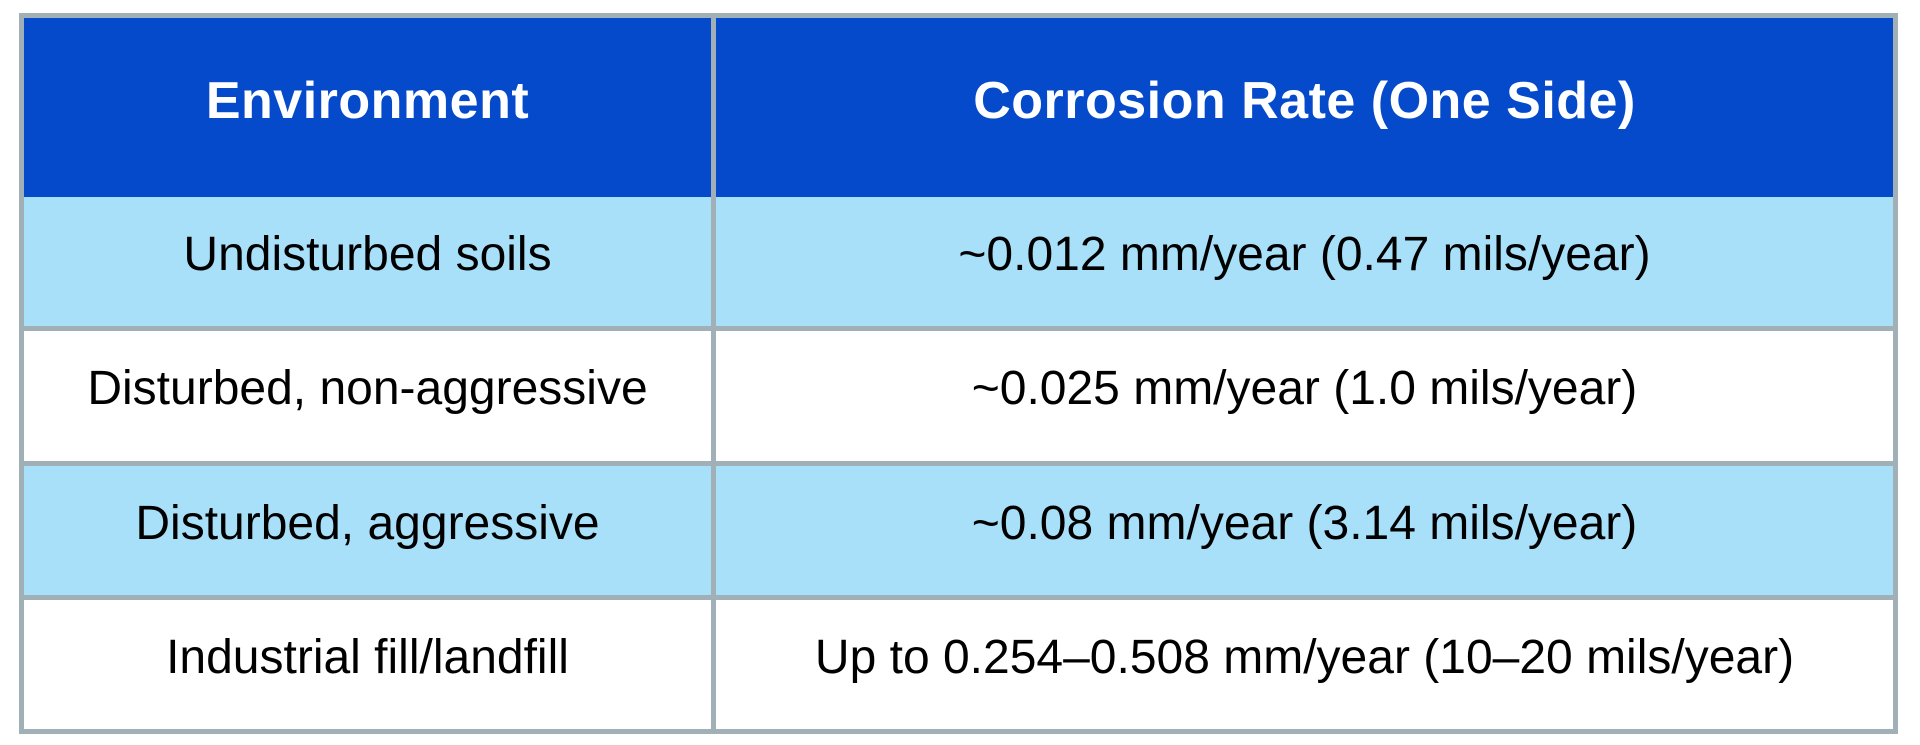  What do you see at coordinates (370, 262) in the screenshot?
I see `cell-environment: Undisturbed soils` at bounding box center [370, 262].